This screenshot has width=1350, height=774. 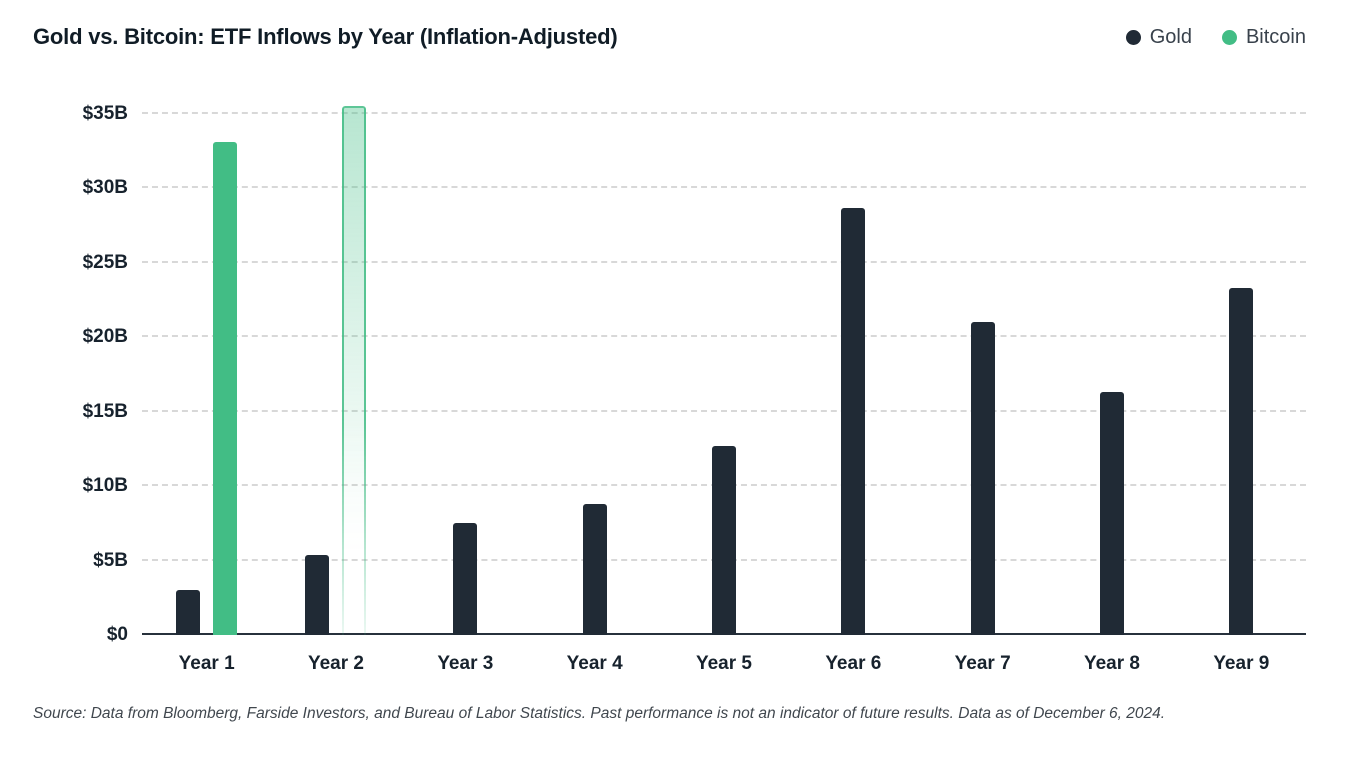 I want to click on y-tick-label: $5B, so click(x=110, y=560).